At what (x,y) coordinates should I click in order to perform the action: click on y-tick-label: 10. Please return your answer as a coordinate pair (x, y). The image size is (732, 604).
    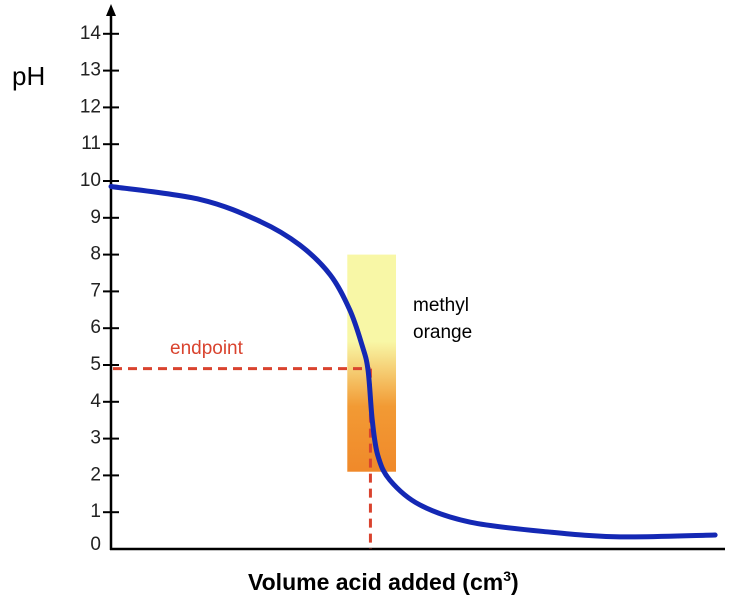
    Looking at the image, I should click on (90, 180).